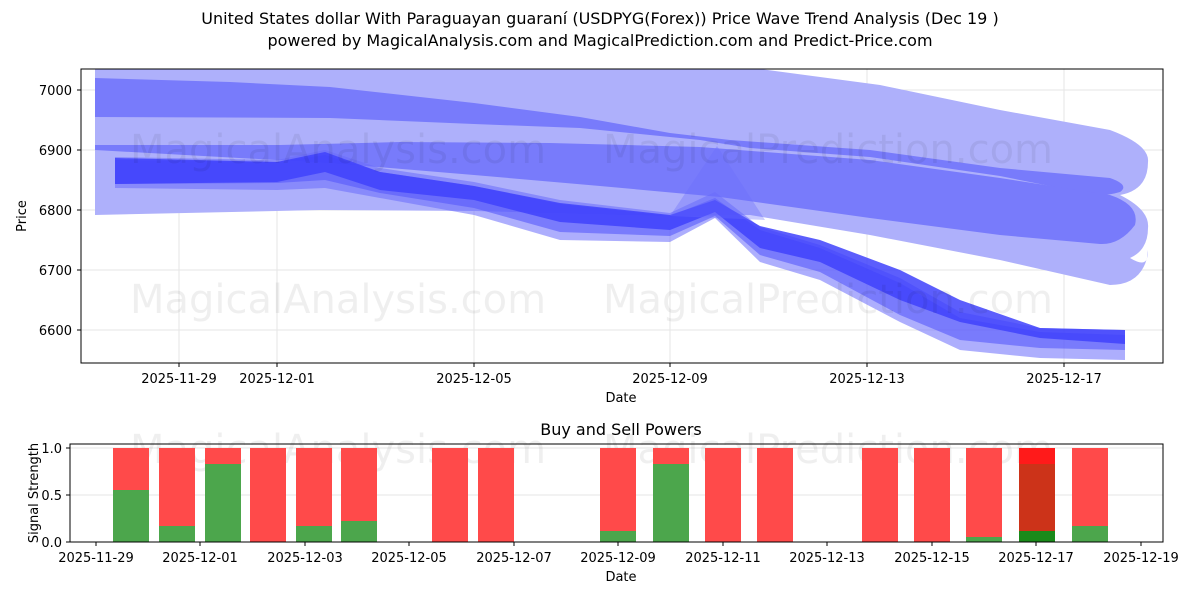 The image size is (1200, 600). What do you see at coordinates (514, 558) in the screenshot?
I see `x-tick: 2025-12-07` at bounding box center [514, 558].